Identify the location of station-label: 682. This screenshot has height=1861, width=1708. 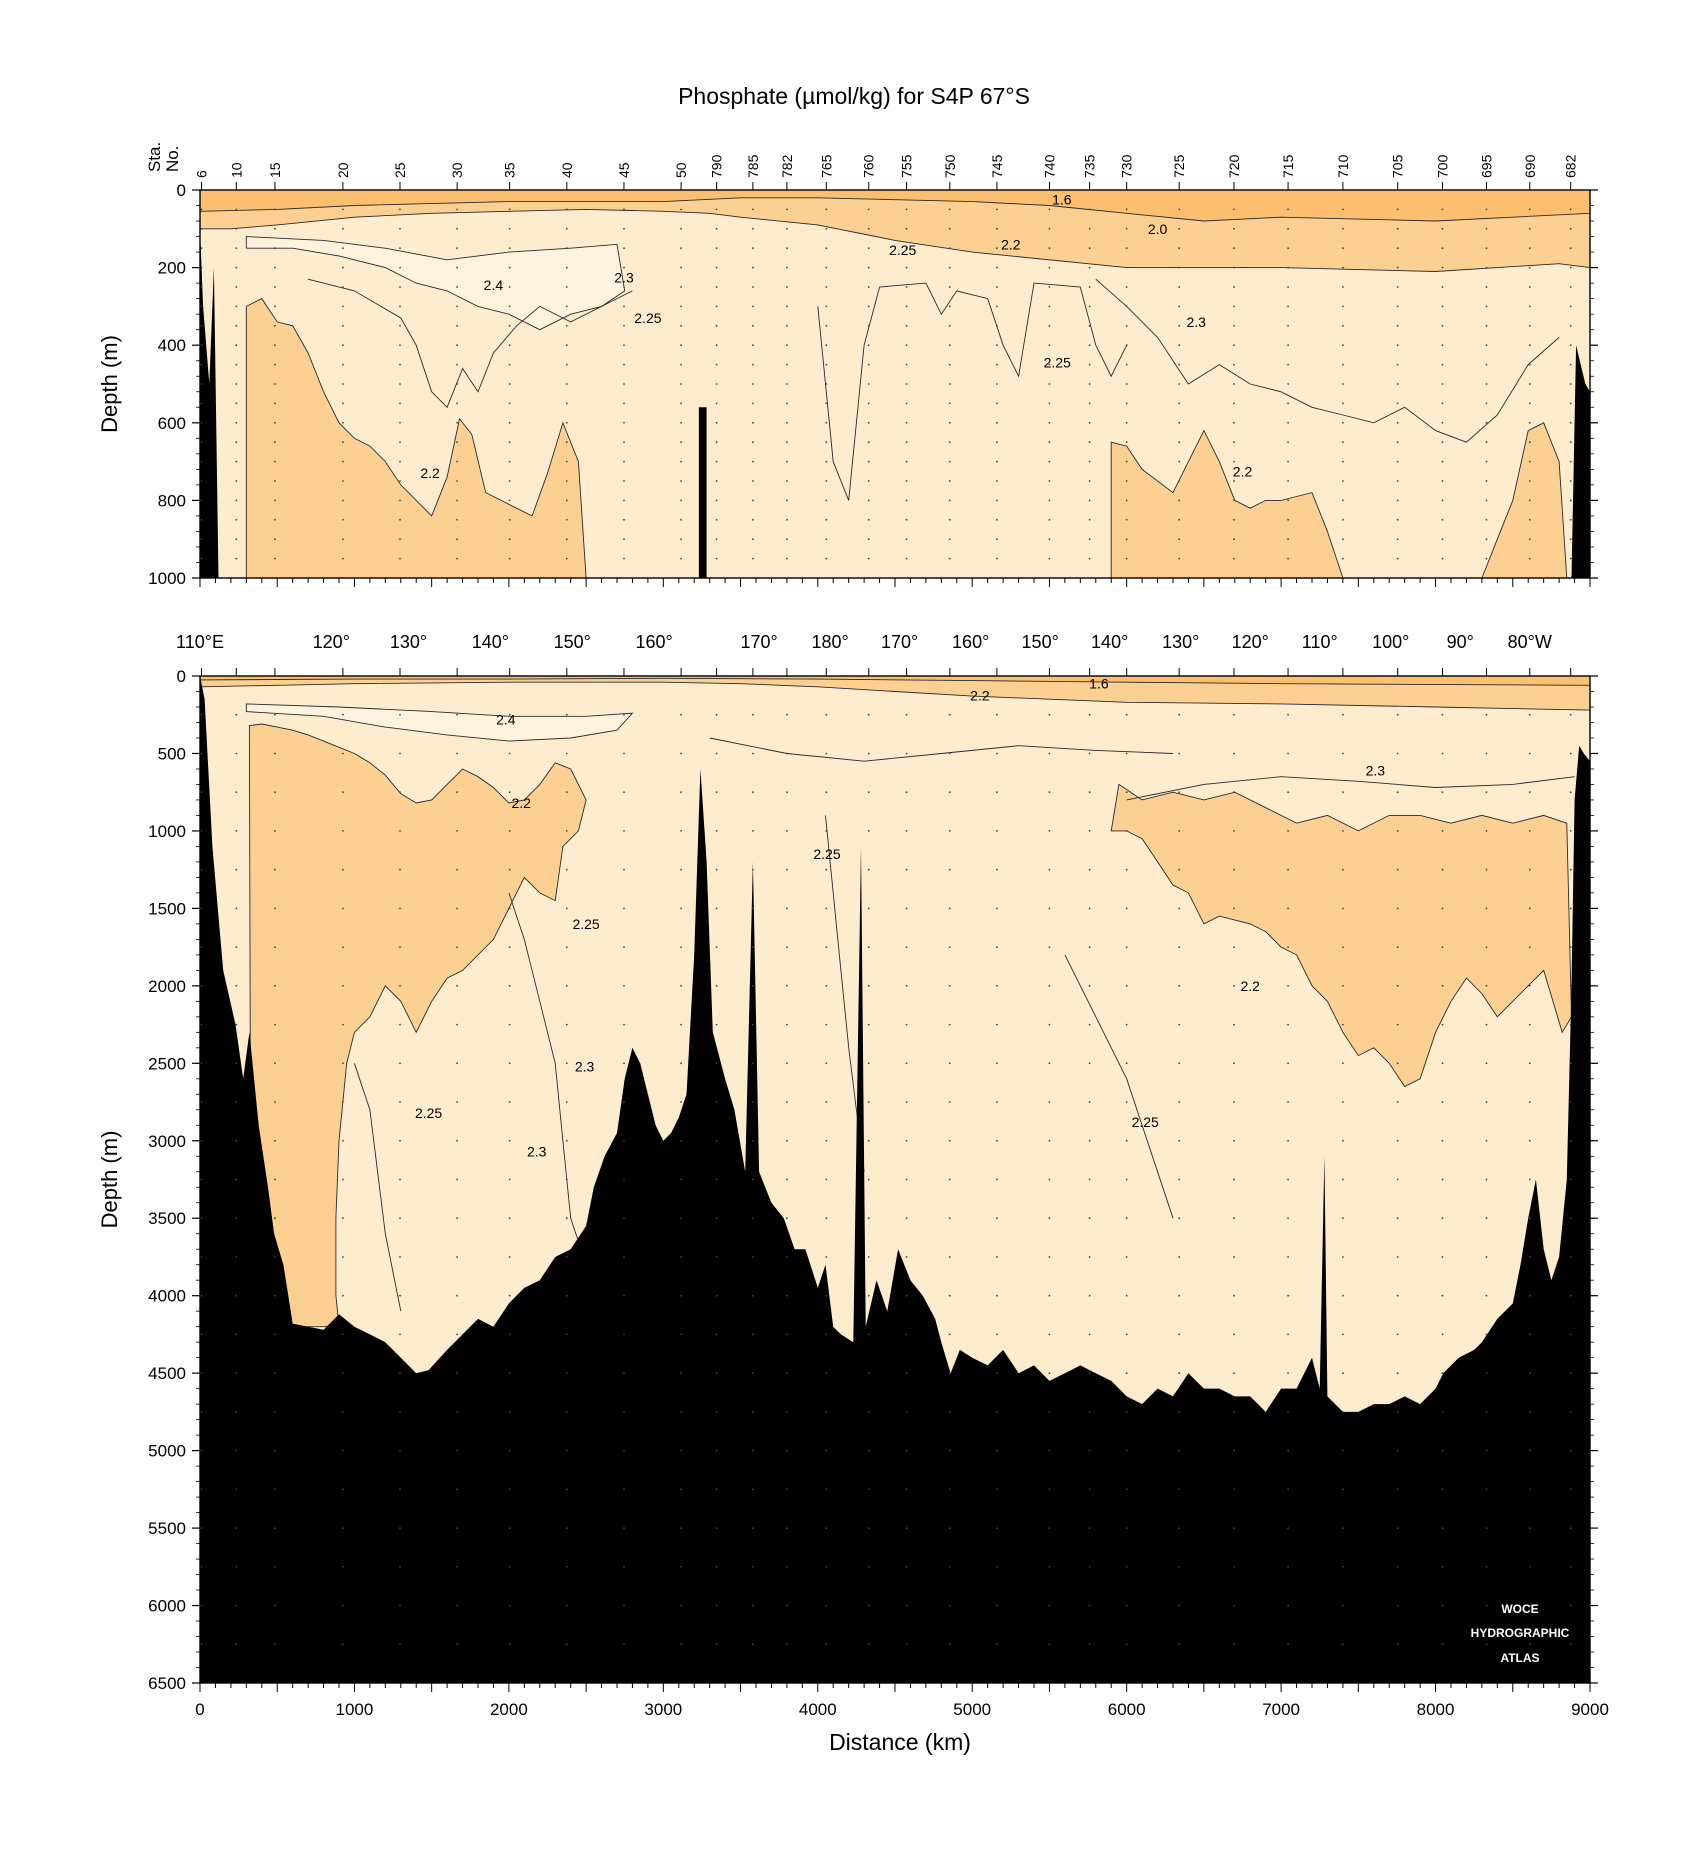
(1571, 166).